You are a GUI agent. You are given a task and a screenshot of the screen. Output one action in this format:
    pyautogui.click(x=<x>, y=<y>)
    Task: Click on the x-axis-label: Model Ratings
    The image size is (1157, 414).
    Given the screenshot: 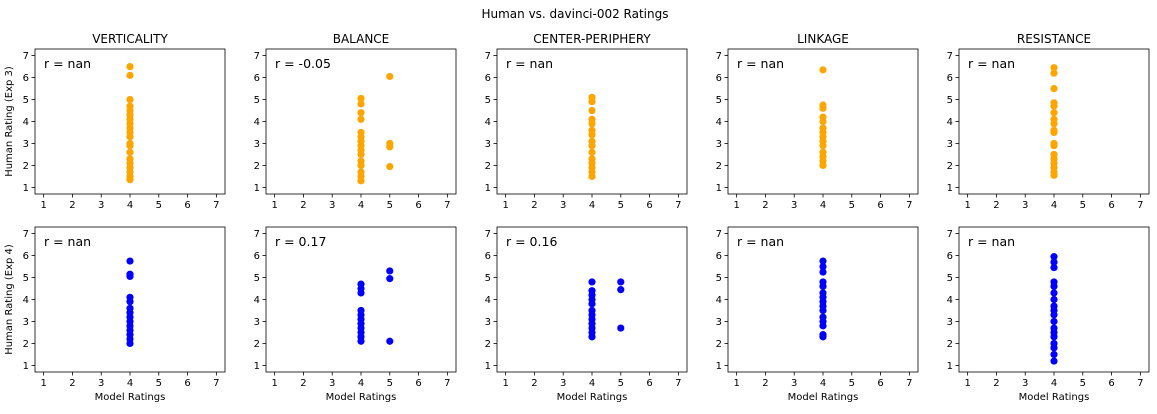 What is the action you would take?
    pyautogui.click(x=1054, y=397)
    